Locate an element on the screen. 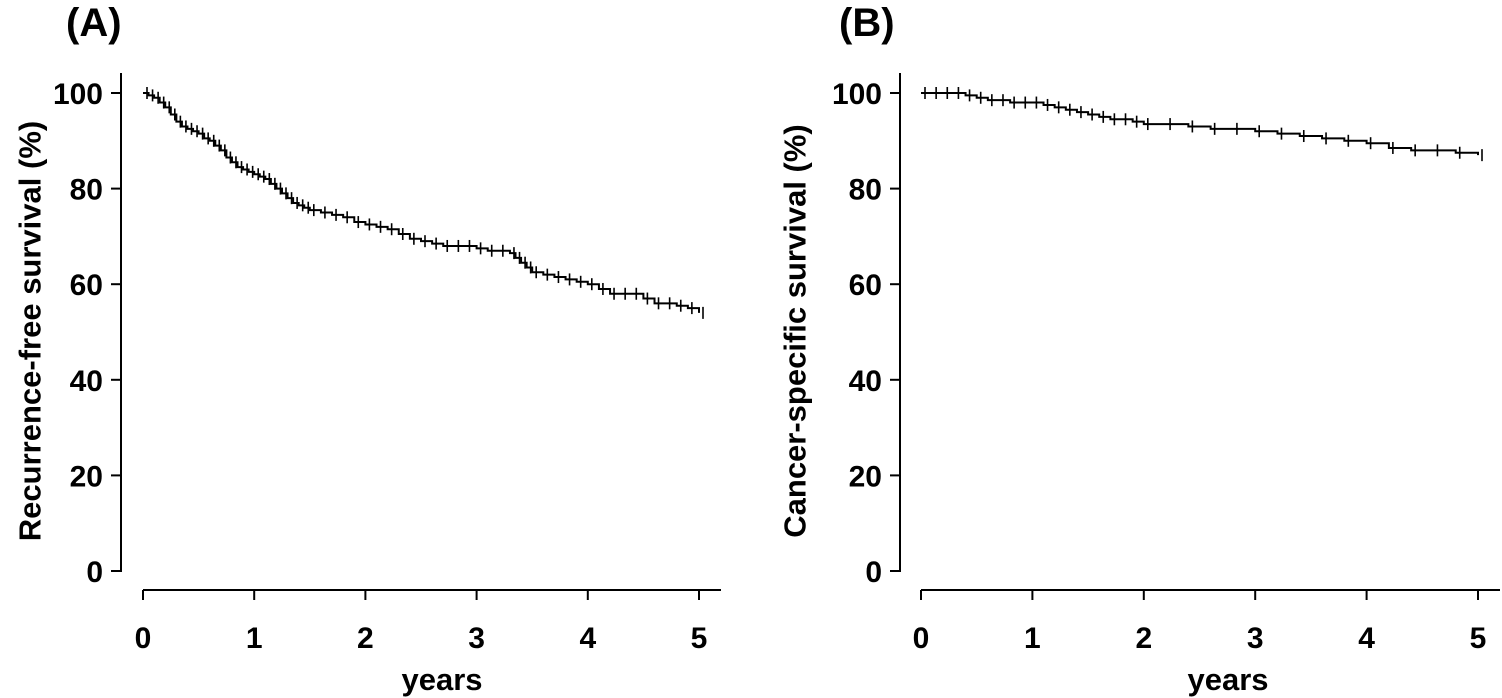 This screenshot has width=1502, height=698. panel-b-label: (B) is located at coordinates (867, 23).